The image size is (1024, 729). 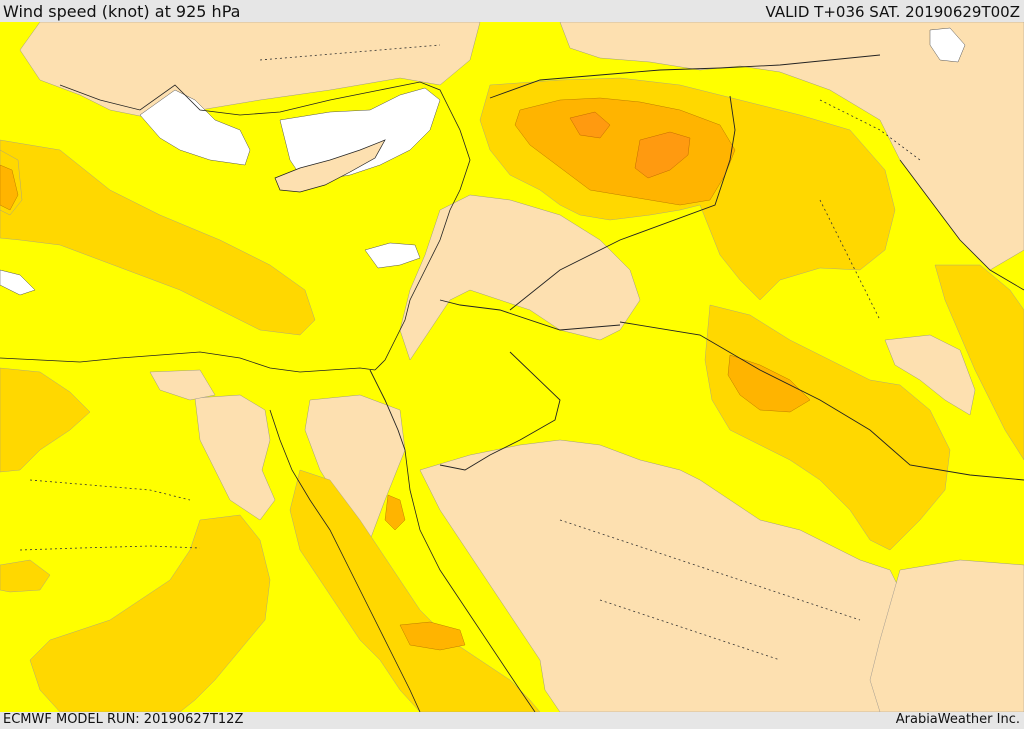 I want to click on mediterranean-moderate-band, so click(x=158, y=237).